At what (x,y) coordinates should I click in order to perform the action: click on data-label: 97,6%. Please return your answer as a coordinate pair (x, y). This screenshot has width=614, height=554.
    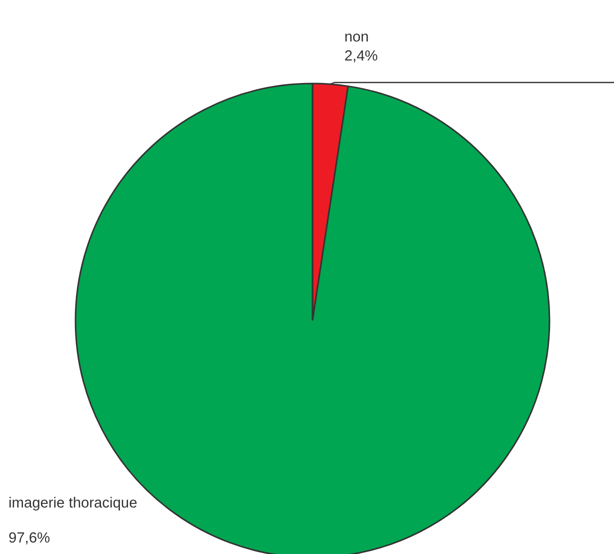
    Looking at the image, I should click on (29, 538).